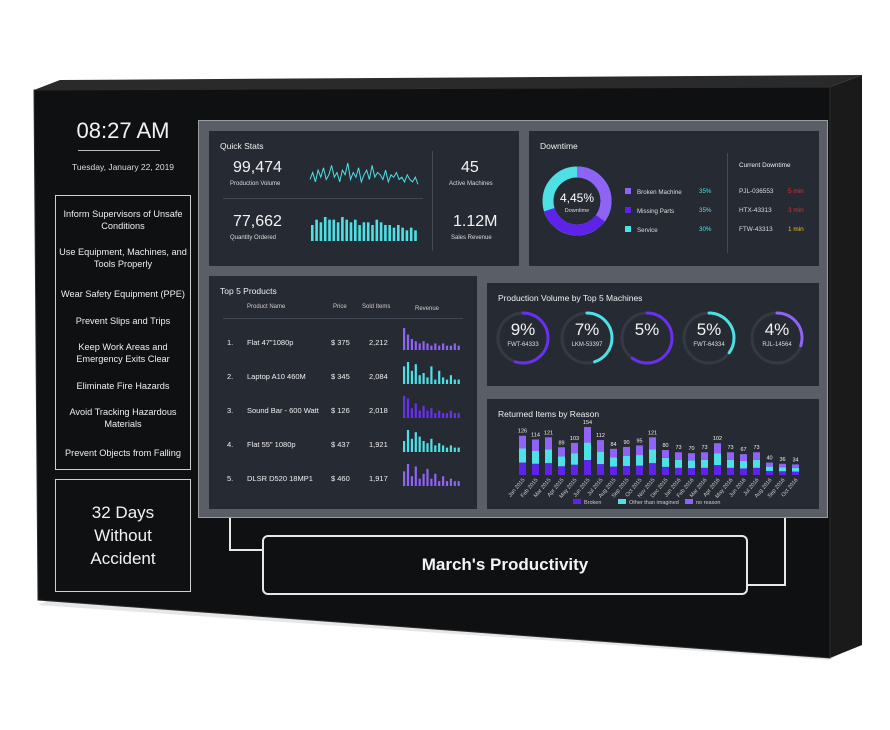 The height and width of the screenshot is (730, 890). What do you see at coordinates (364, 173) in the screenshot?
I see `sparkline-path` at bounding box center [364, 173].